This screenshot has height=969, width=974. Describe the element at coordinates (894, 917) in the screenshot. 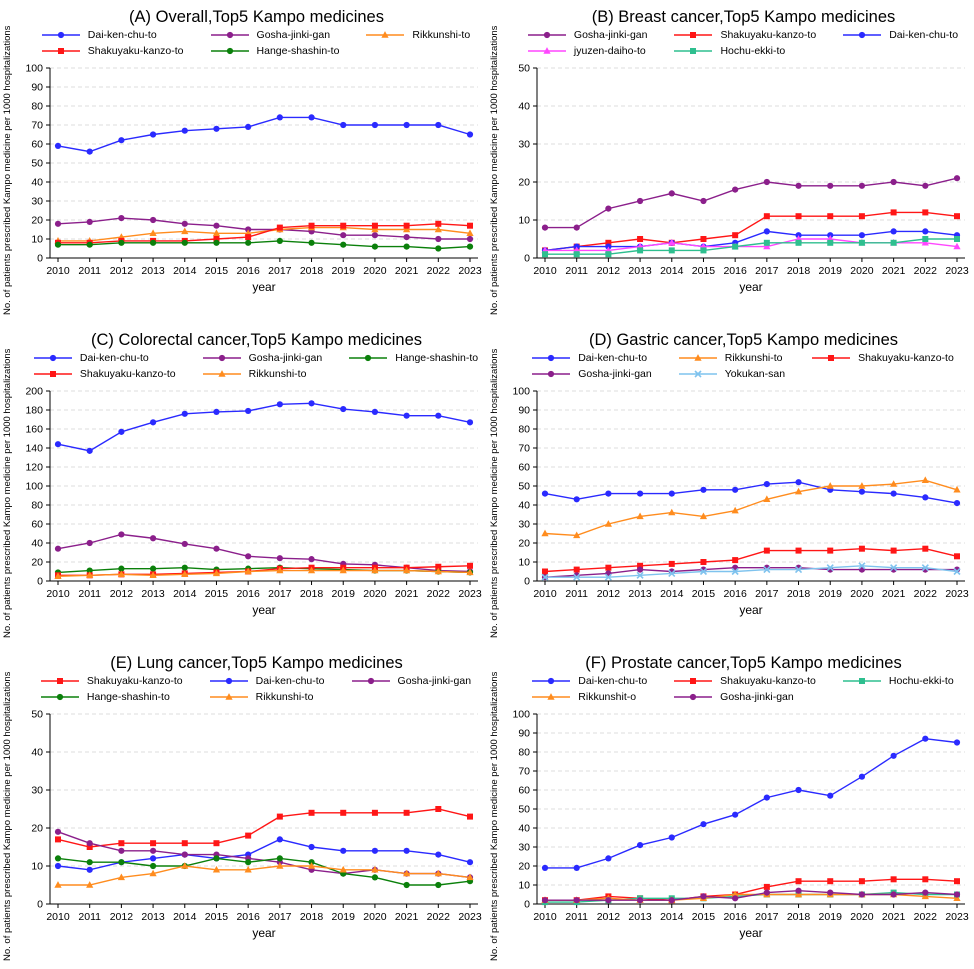

I see `x-tick-label: 2021` at that location.